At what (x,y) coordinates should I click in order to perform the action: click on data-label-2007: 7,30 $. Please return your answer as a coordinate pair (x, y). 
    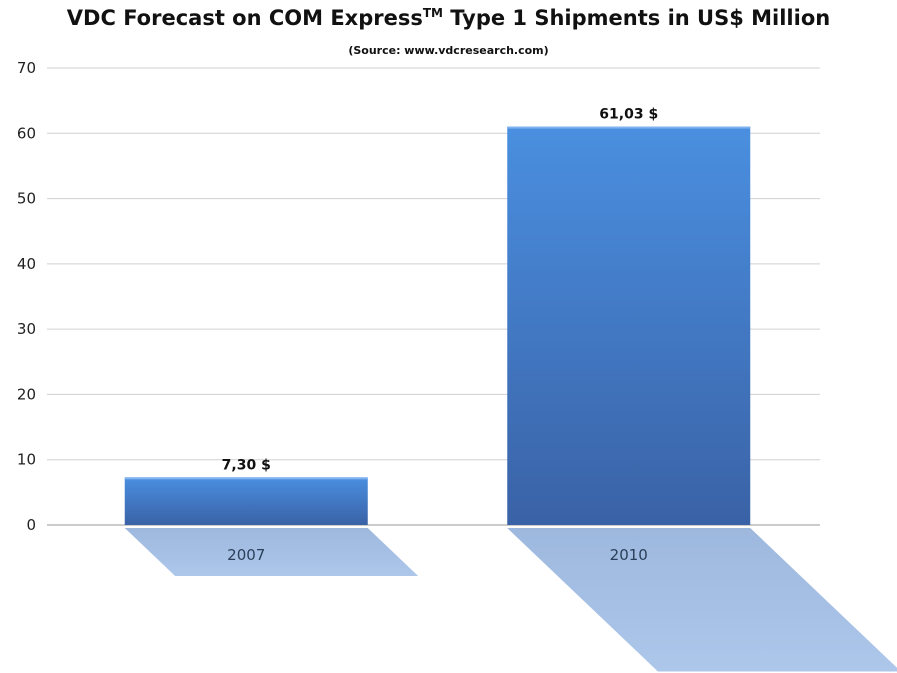
    Looking at the image, I should click on (246, 465).